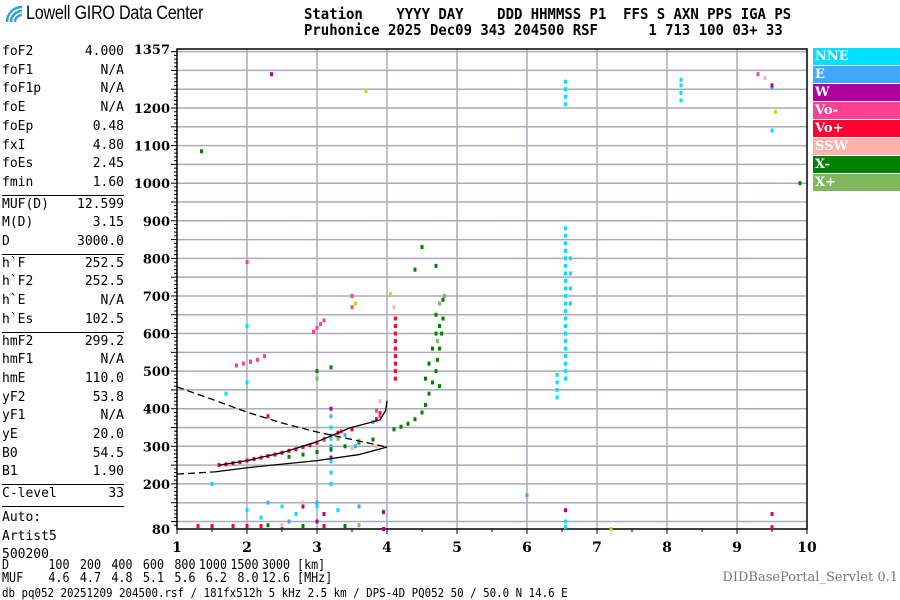 The height and width of the screenshot is (600, 900). I want to click on model-curve-dashed, so click(282, 417).